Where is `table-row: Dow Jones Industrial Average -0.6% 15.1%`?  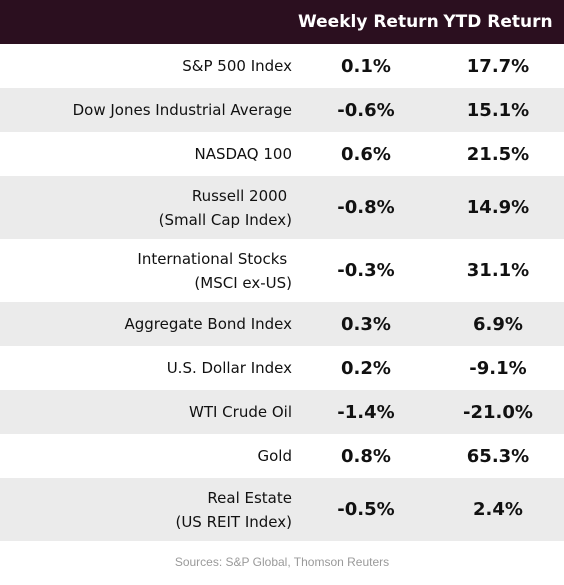 table-row: Dow Jones Industrial Average -0.6% 15.1% is located at coordinates (282, 110).